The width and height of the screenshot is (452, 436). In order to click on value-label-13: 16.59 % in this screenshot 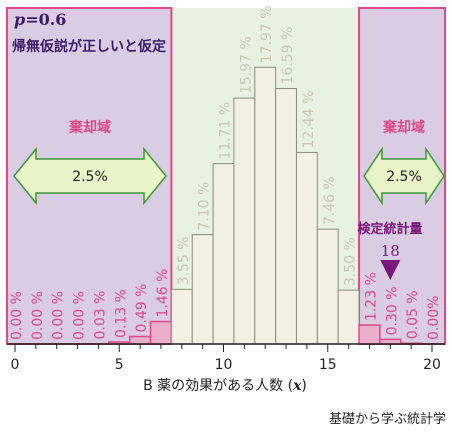, I will do `click(288, 56)`.